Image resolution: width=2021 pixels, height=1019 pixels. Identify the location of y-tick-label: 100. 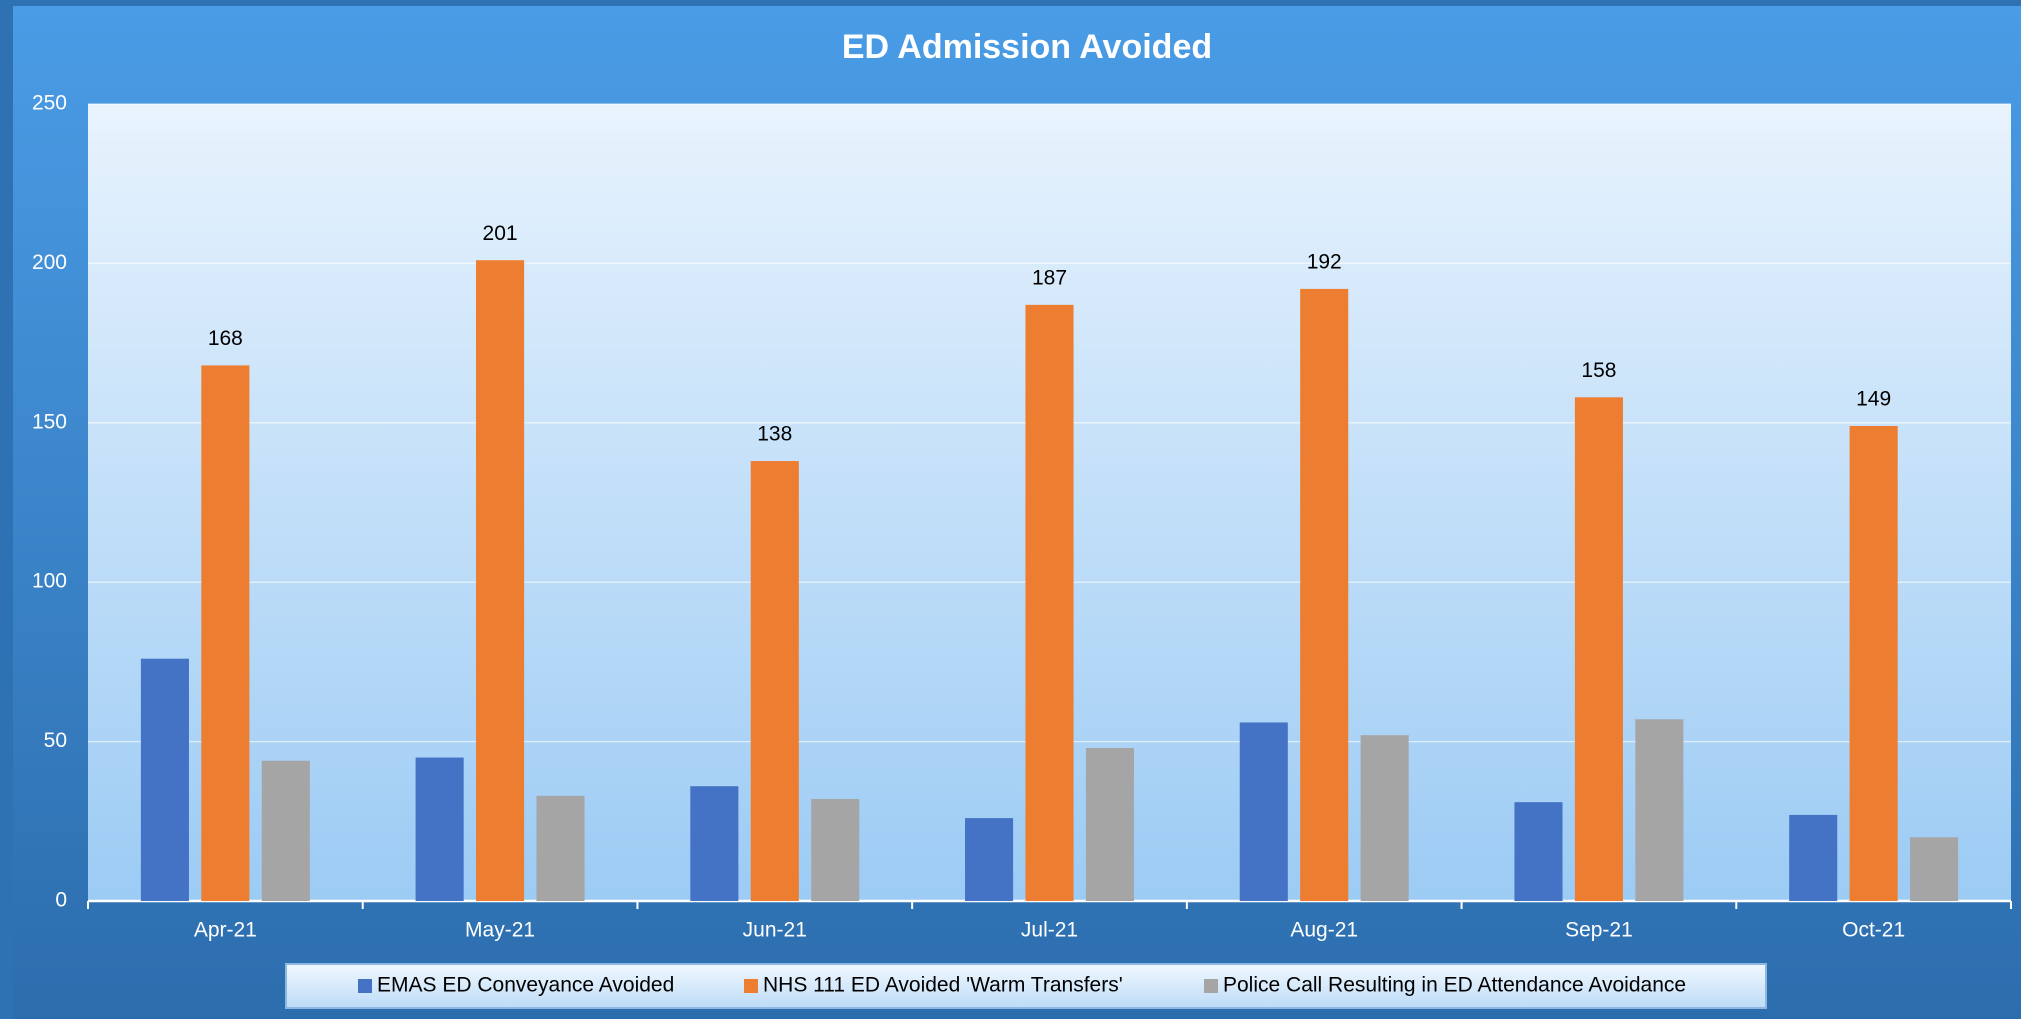
(49, 581).